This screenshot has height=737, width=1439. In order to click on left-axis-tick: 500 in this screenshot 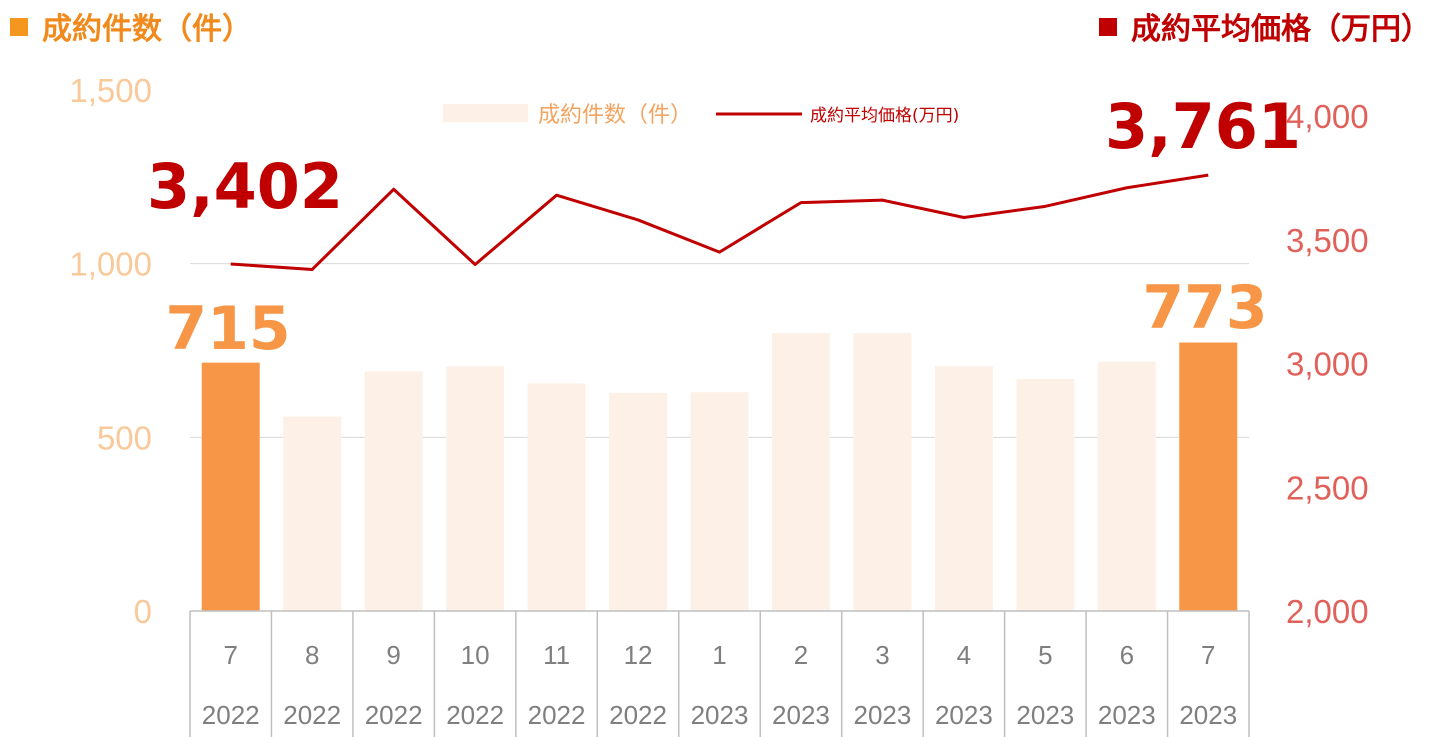, I will do `click(124, 437)`.